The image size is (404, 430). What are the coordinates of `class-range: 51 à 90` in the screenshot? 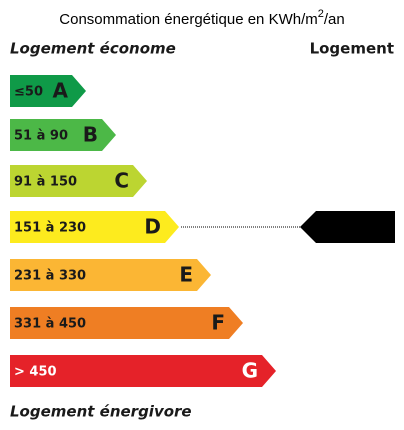 It's located at (41, 136).